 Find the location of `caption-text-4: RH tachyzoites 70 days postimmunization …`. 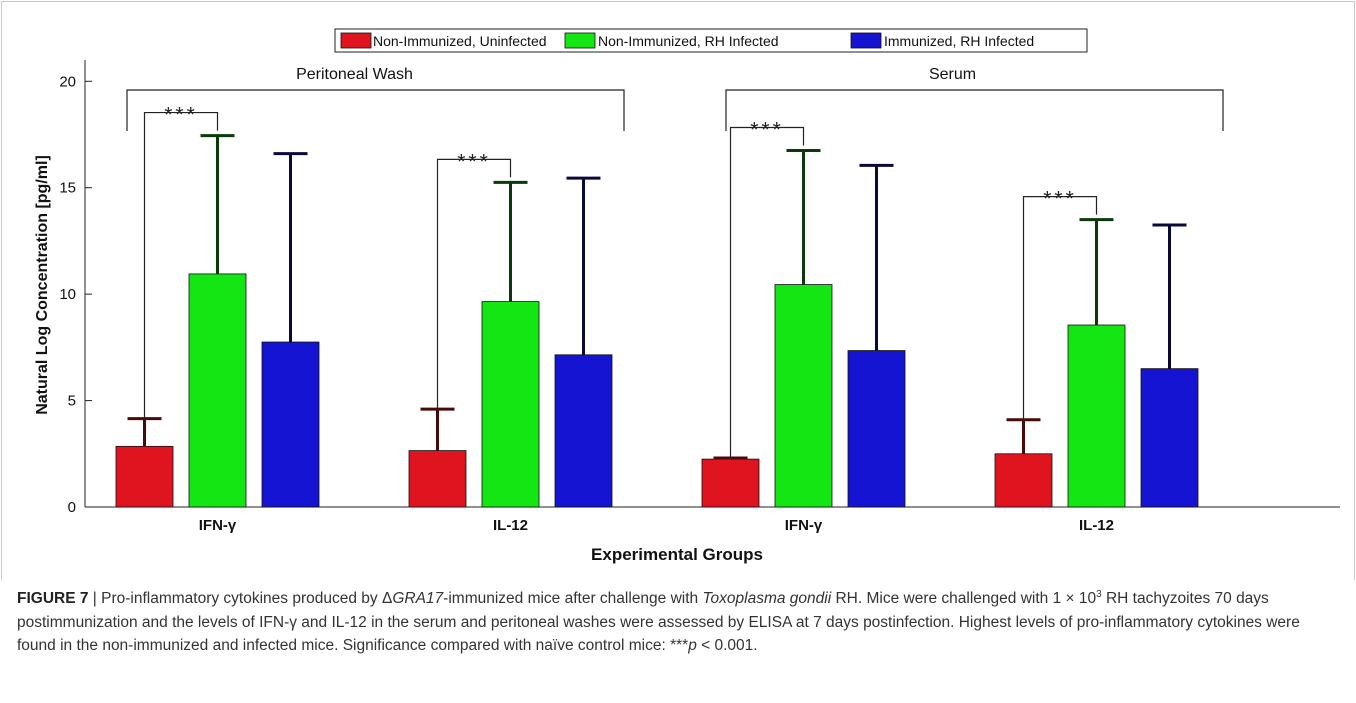

caption-text-4: RH tachyzoites 70 days postimmunization … is located at coordinates (658, 622).